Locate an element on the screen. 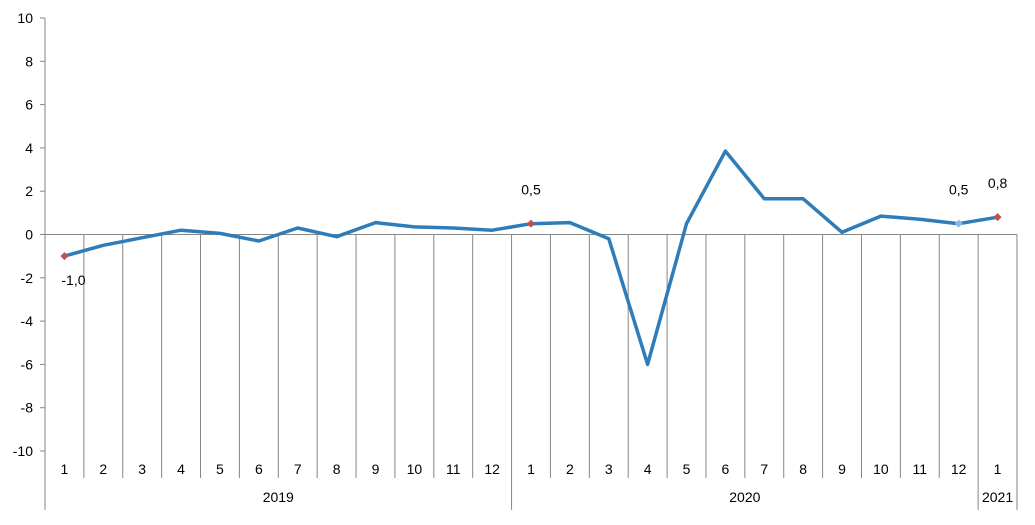 Image resolution: width=1035 pixels, height=525 pixels. y-tick-label: -4 is located at coordinates (27, 321).